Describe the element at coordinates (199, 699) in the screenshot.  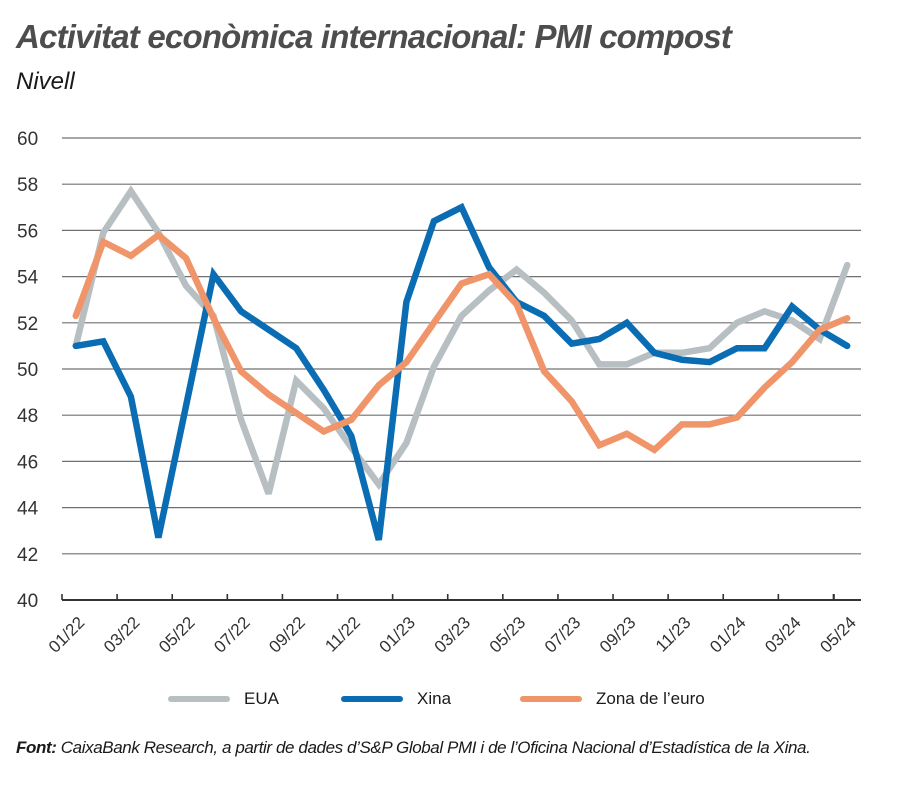
I see `legend-swatch-eua` at that location.